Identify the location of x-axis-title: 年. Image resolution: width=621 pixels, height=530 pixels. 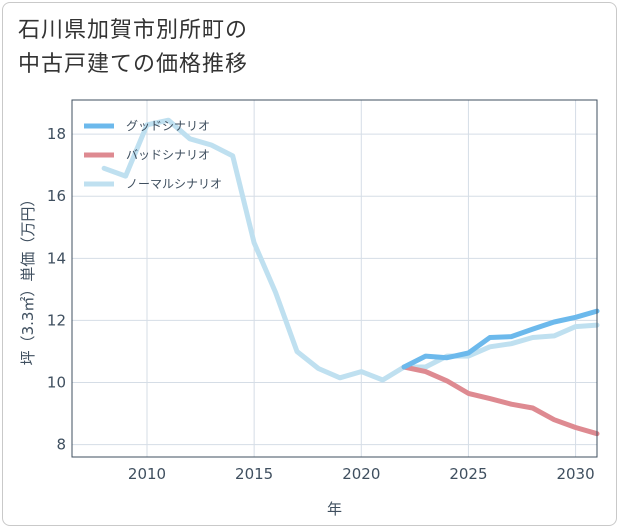
(334, 509).